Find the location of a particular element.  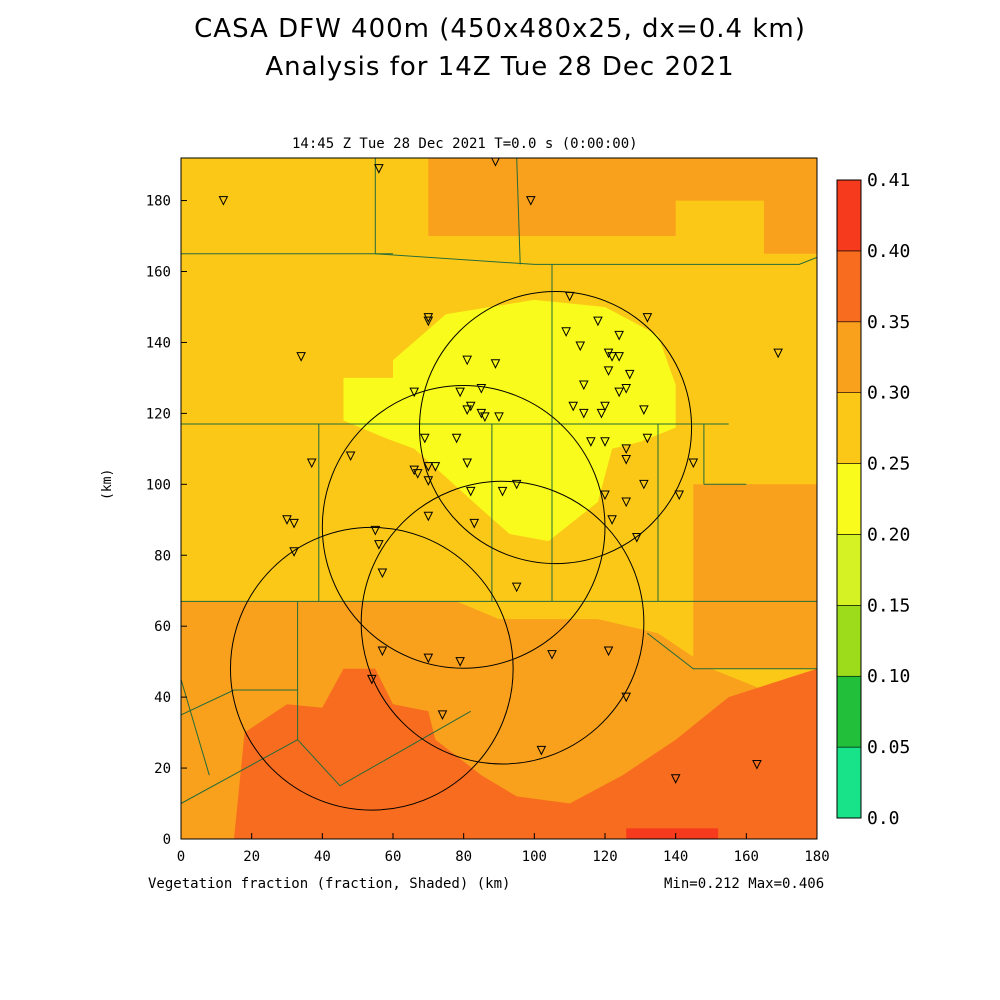

colorbar-label-4: 0.20 is located at coordinates (888, 534).